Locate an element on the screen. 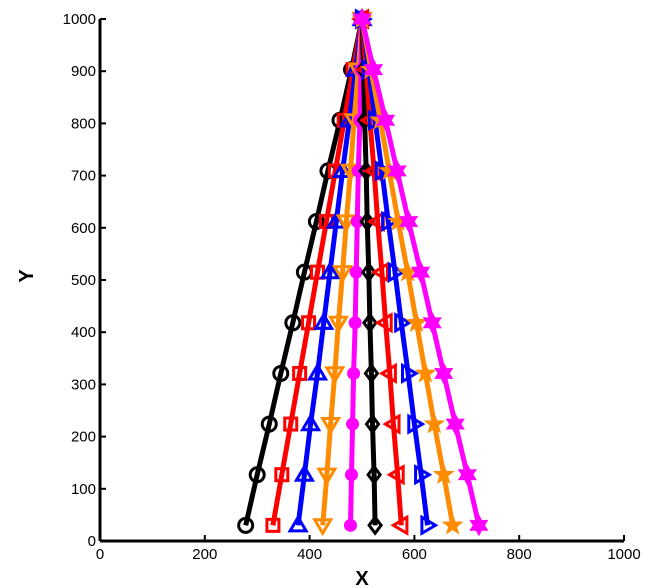 The width and height of the screenshot is (659, 588). y-tick-label: 600 is located at coordinates (83, 228).